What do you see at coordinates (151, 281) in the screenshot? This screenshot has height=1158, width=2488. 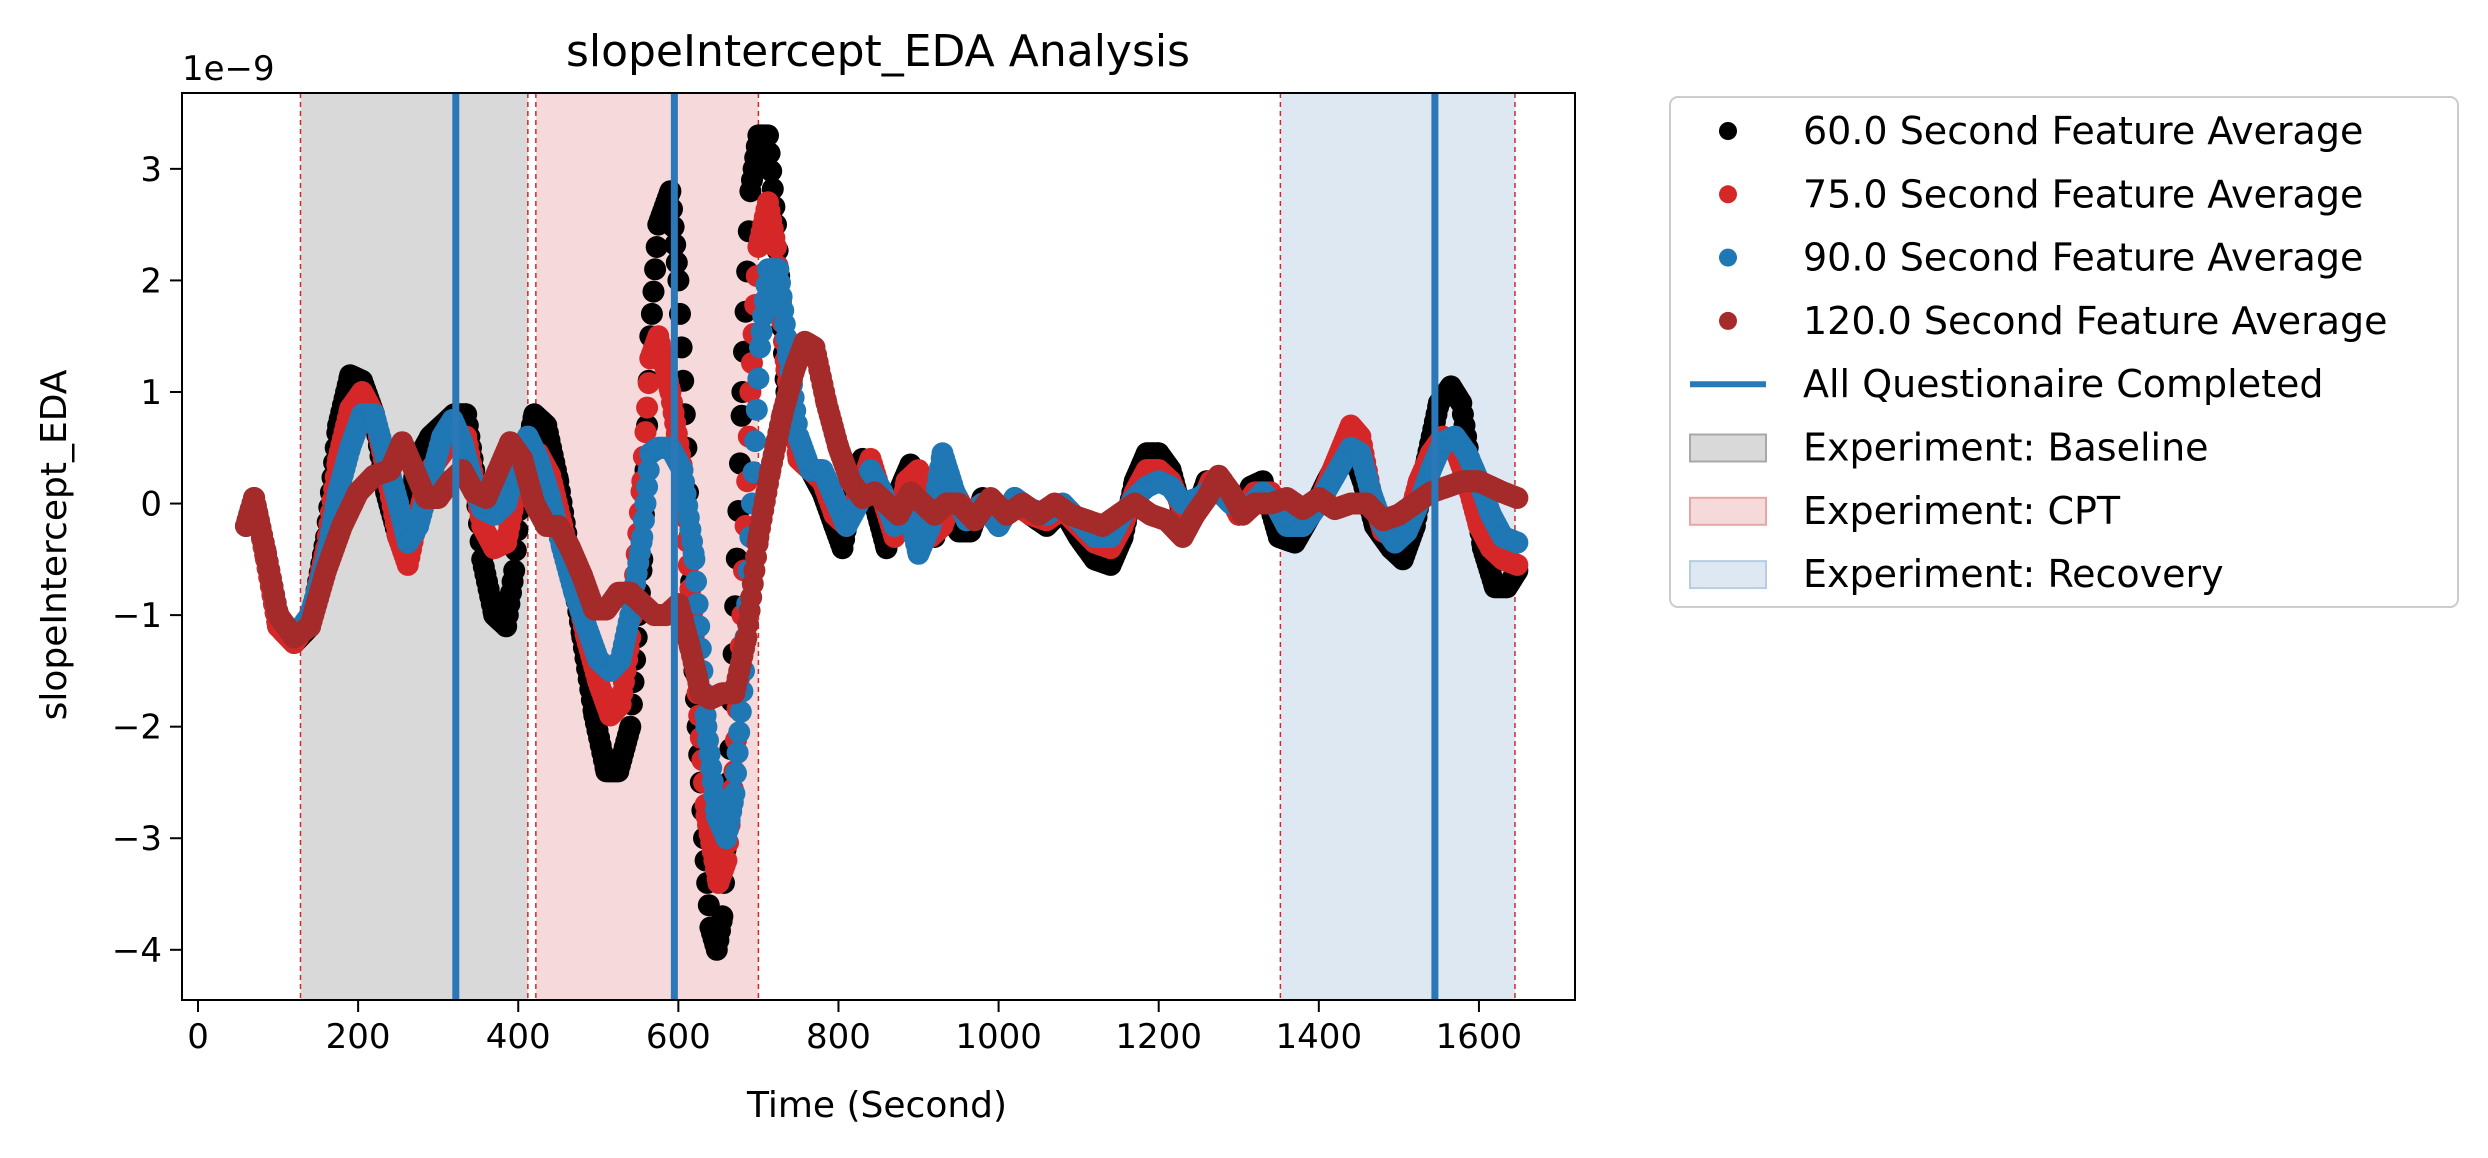 I see `y-tick-label: 2` at bounding box center [151, 281].